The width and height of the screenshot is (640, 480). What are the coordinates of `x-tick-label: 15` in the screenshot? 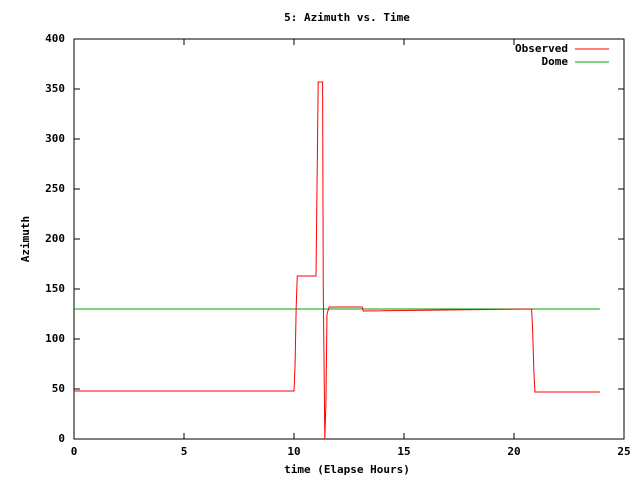 It's located at (403, 451).